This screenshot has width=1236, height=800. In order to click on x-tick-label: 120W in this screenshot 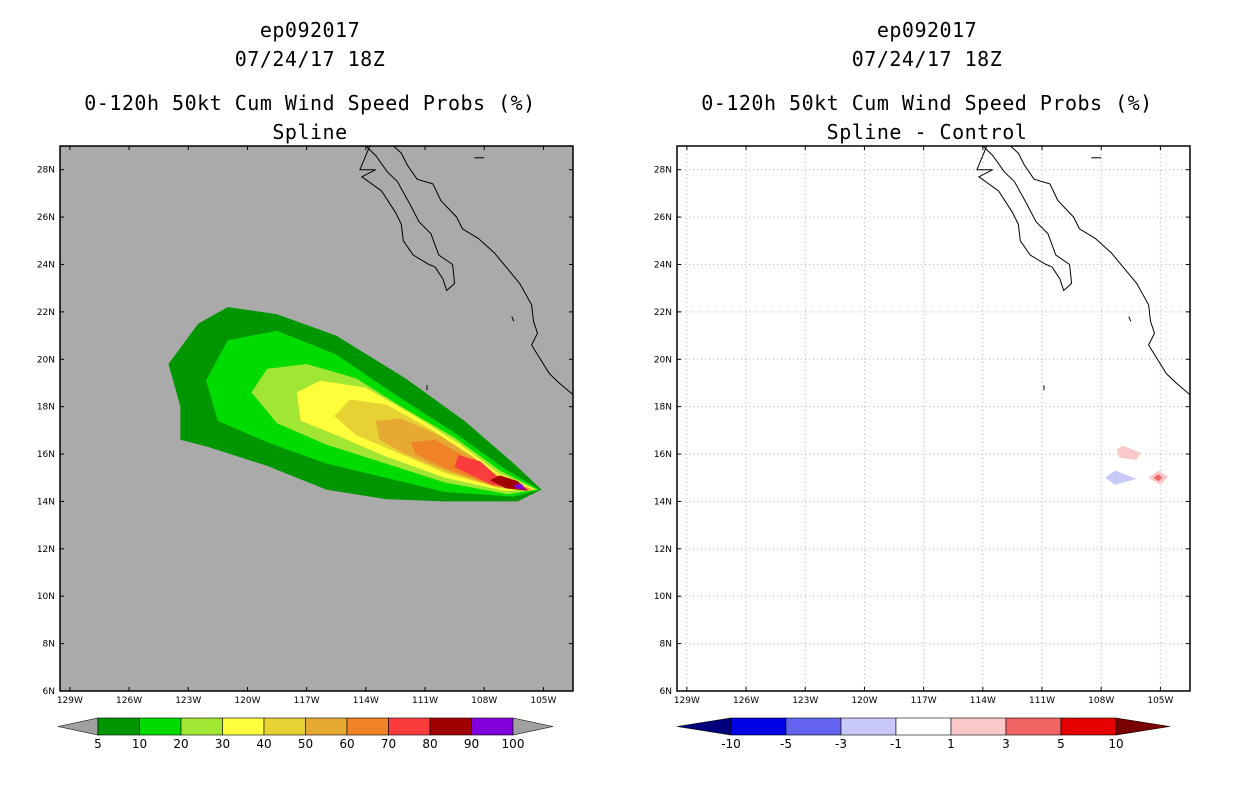, I will do `click(864, 701)`.